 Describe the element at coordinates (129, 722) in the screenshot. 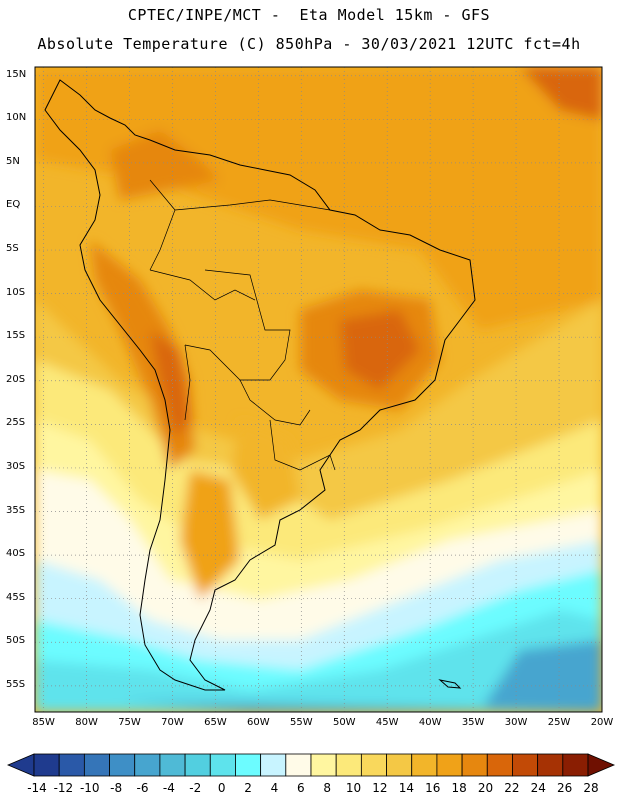

I see `lon-tick-label: 75W` at that location.